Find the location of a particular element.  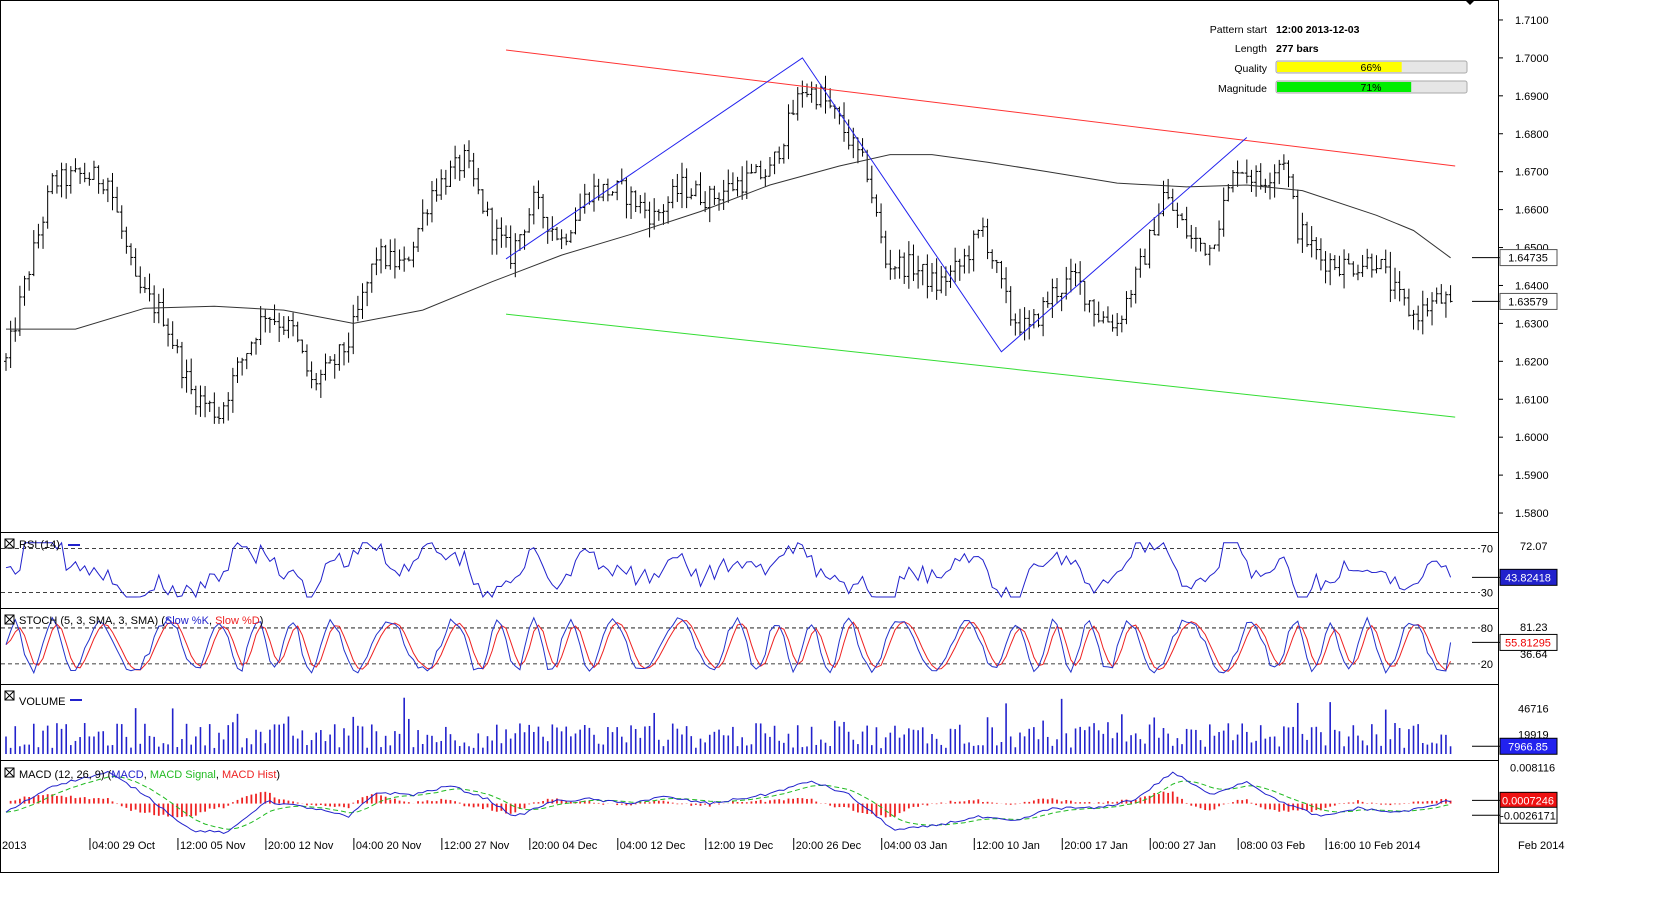

time-axis-label: 20:00 26 Dec is located at coordinates (829, 846).